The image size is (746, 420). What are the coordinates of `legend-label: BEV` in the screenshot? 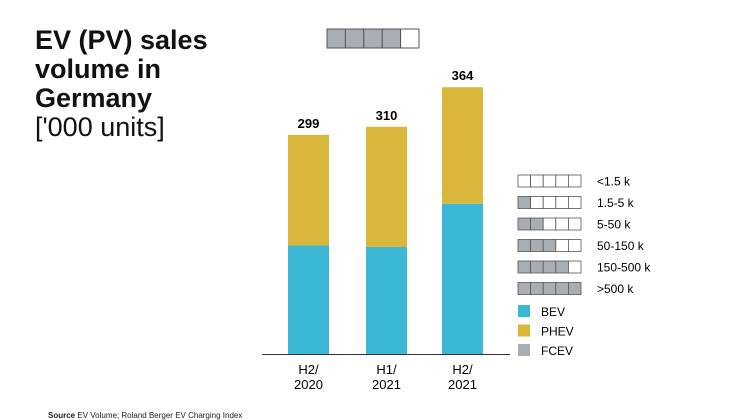 It's located at (553, 312).